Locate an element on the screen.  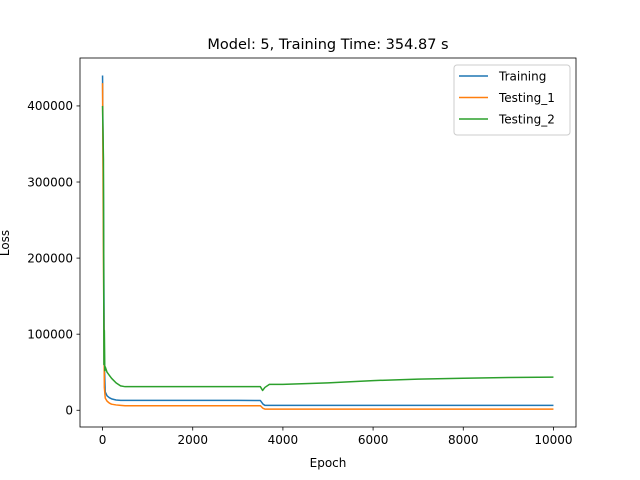
legend-label-testing-2: Testing_2 is located at coordinates (526, 119).